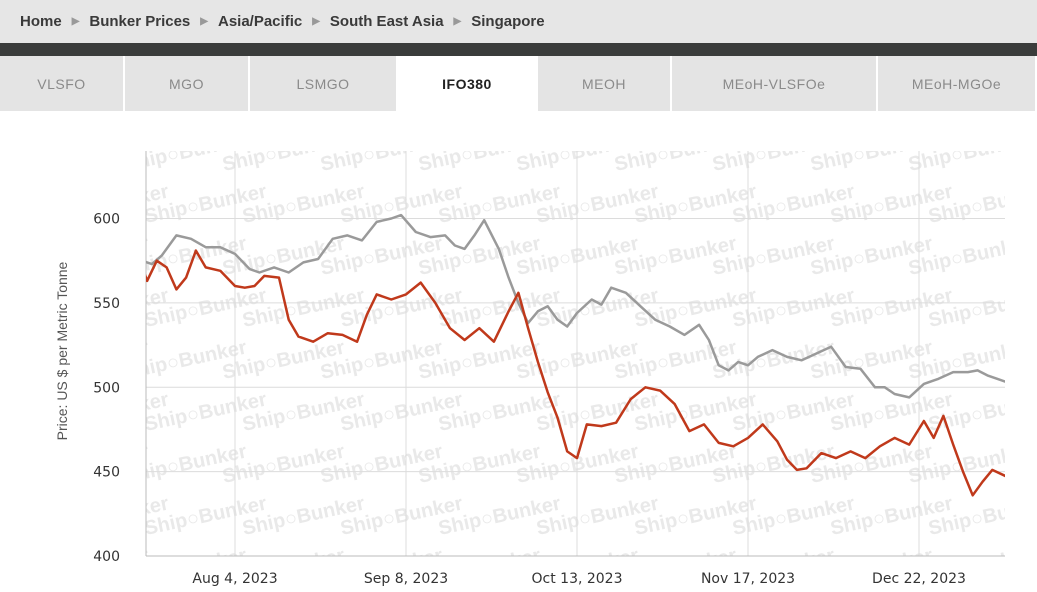 The height and width of the screenshot is (592, 1037). Describe the element at coordinates (260, 21) in the screenshot. I see `breadcrumb-item-asia-pacific: Asia/Pacific` at that location.